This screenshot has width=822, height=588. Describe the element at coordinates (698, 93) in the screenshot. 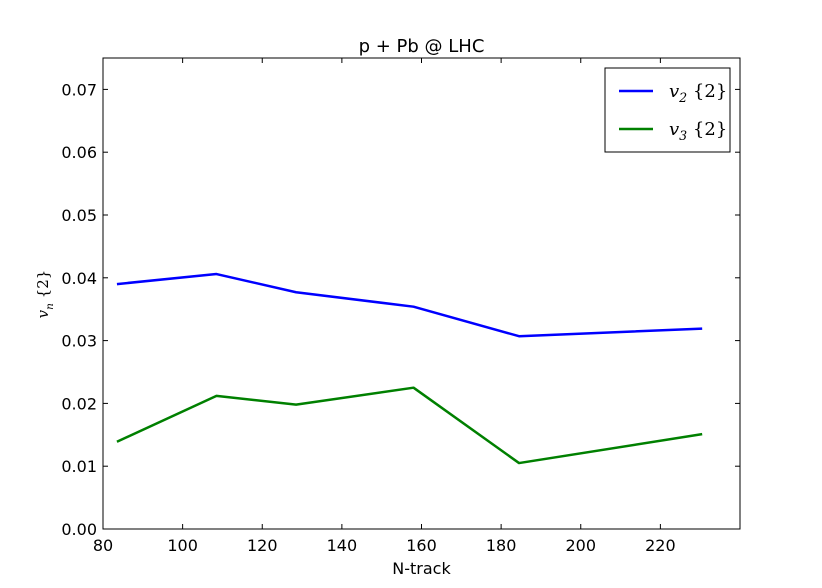

I see `legend-label: v2 {2}` at that location.